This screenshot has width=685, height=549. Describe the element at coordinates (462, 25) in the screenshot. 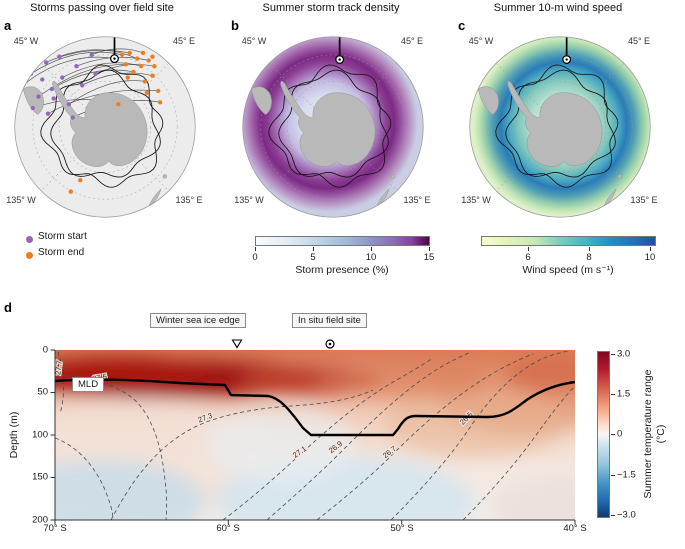

I see `panel-c-letter: c` at that location.